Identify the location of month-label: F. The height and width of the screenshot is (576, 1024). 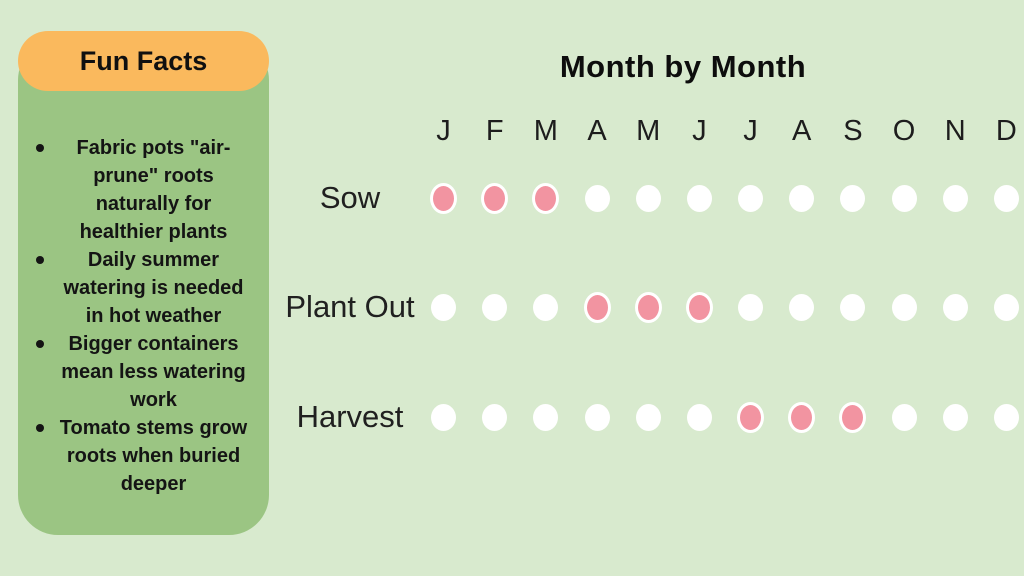
(494, 131).